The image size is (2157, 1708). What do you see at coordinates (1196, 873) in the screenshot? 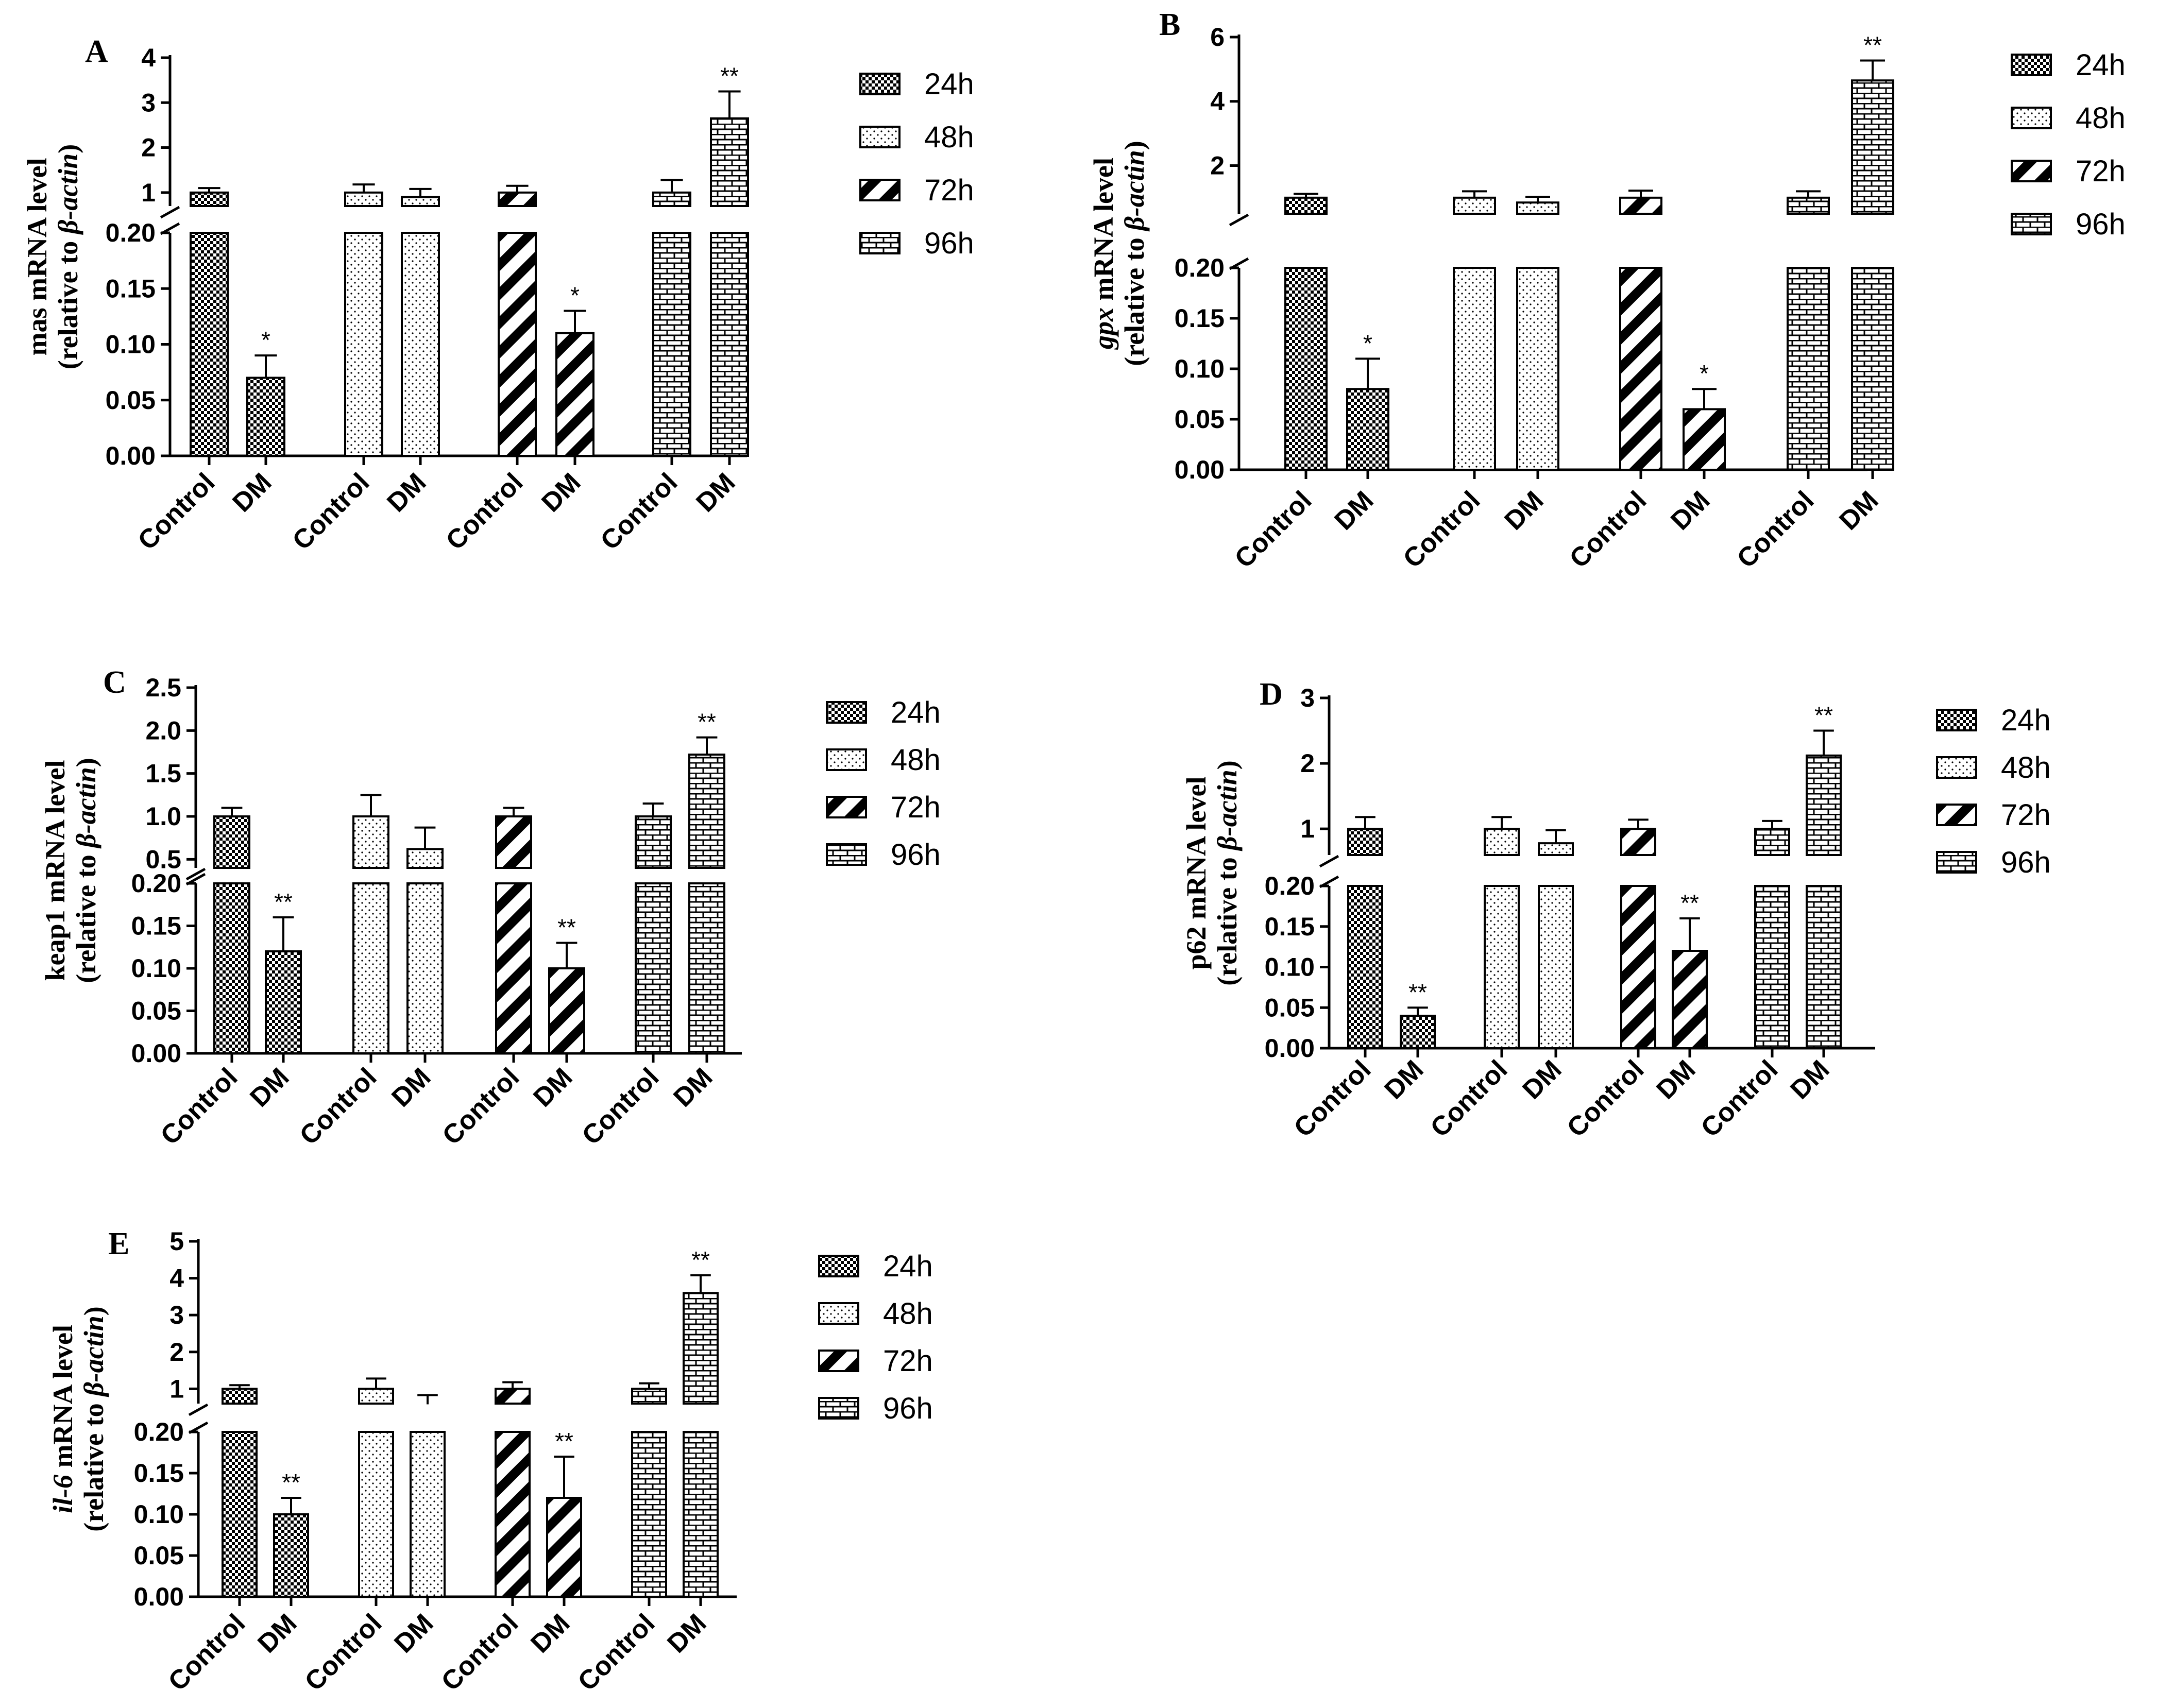
I see `y-axis-label-line1: p62 mRNA level` at bounding box center [1196, 873].